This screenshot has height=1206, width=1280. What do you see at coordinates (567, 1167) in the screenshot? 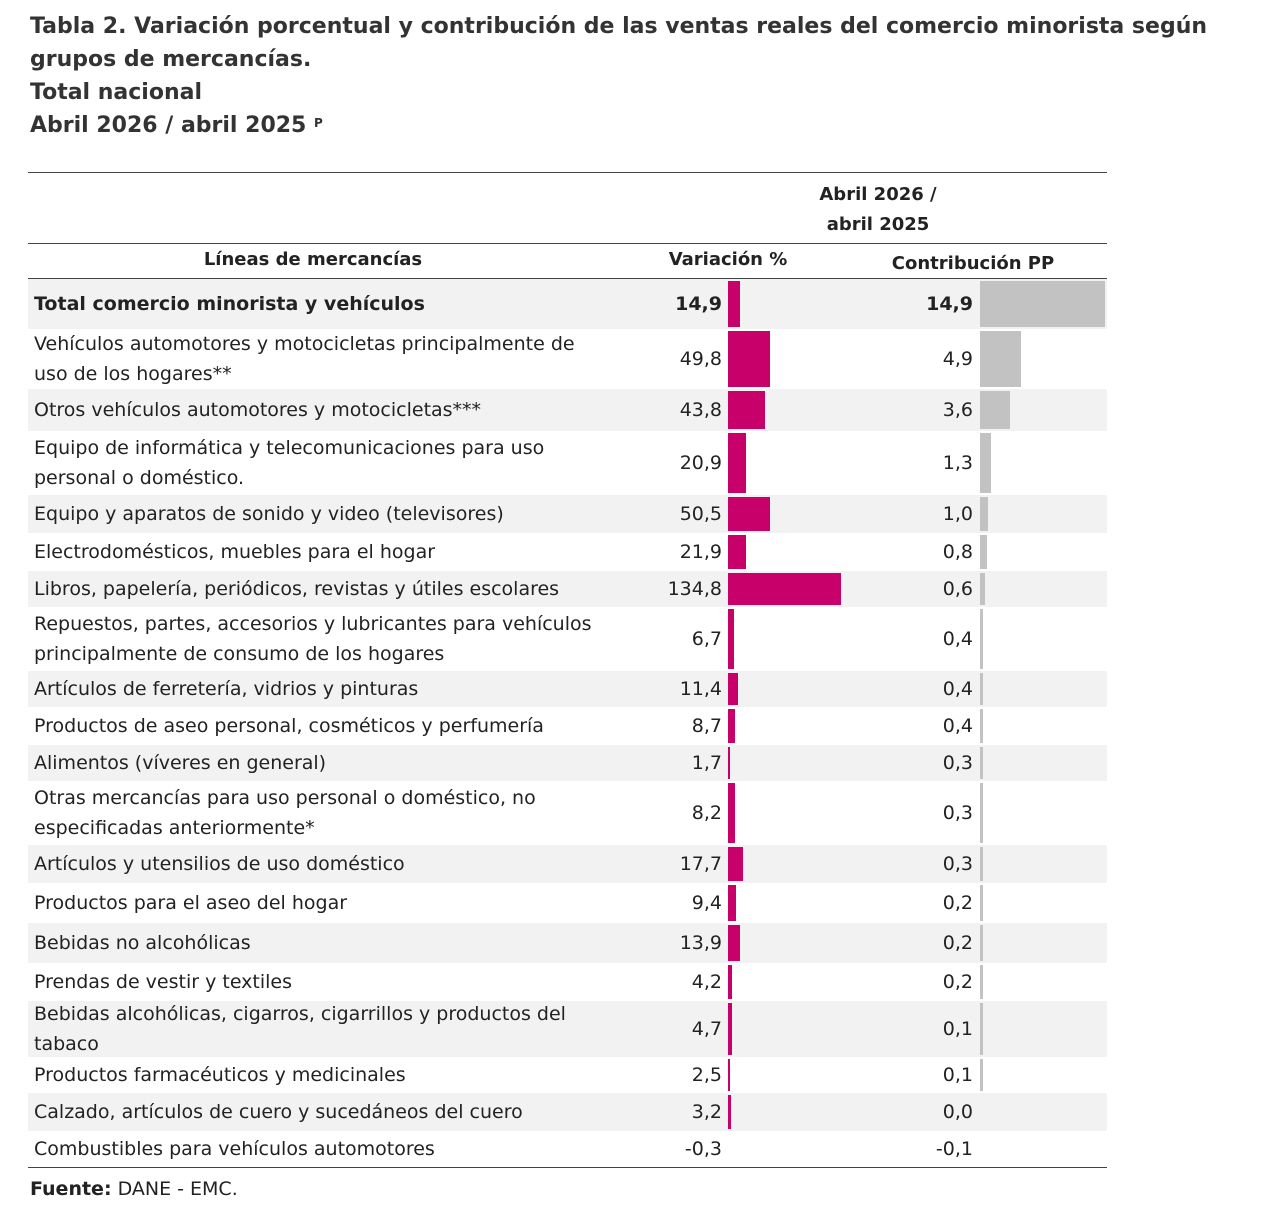
I see `bottom-rule` at bounding box center [567, 1167].